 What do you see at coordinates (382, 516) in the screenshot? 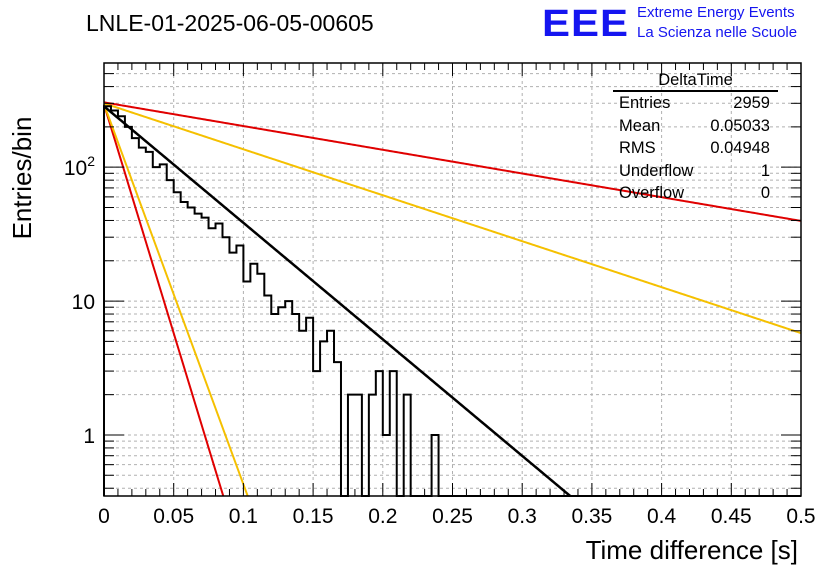
I see `x-tick-label: 0.2` at bounding box center [382, 516].